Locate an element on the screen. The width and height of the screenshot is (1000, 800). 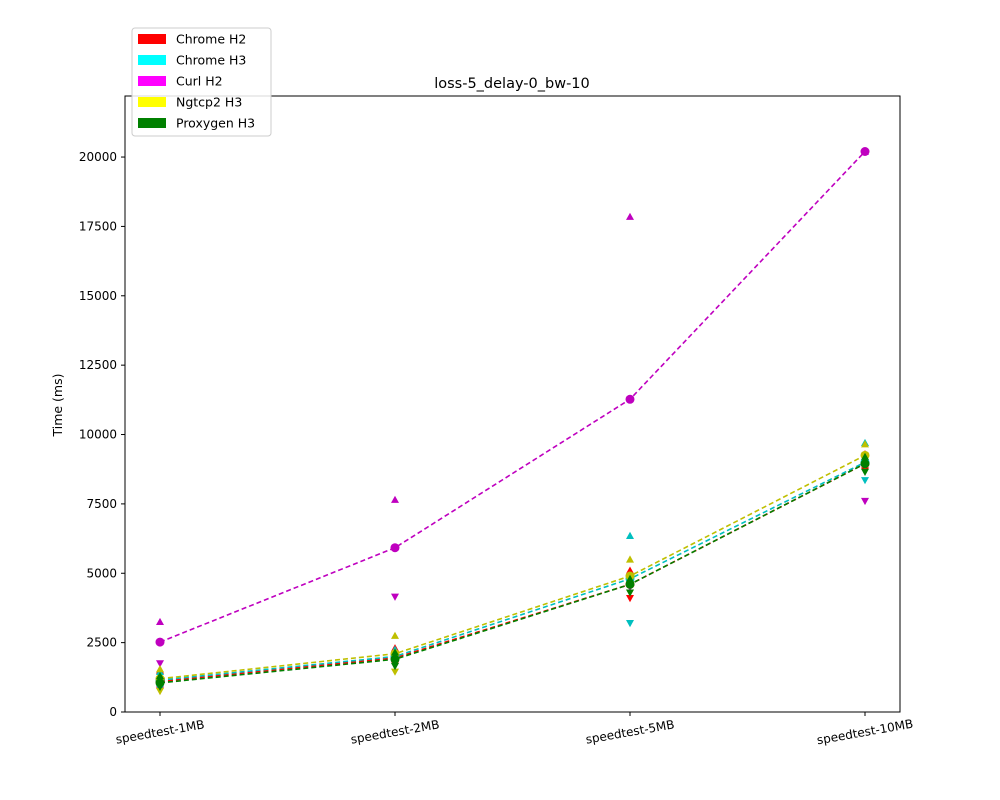
y-tick-label: 12500 is located at coordinates (98, 365).